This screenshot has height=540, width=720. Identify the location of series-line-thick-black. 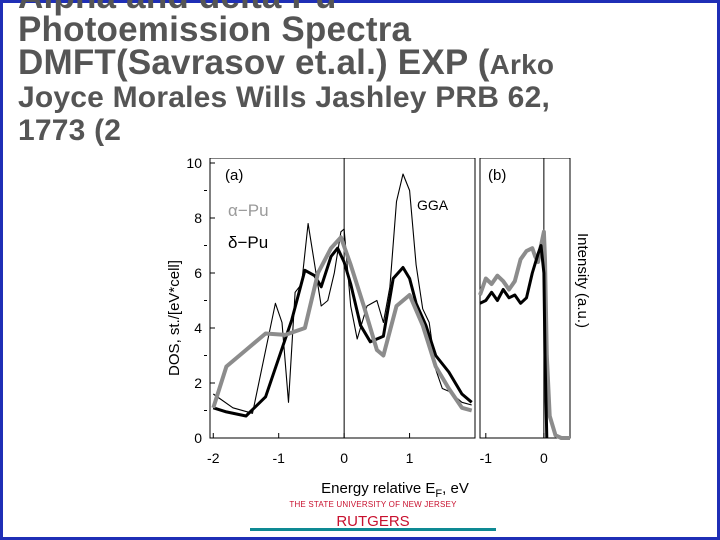
(342, 332).